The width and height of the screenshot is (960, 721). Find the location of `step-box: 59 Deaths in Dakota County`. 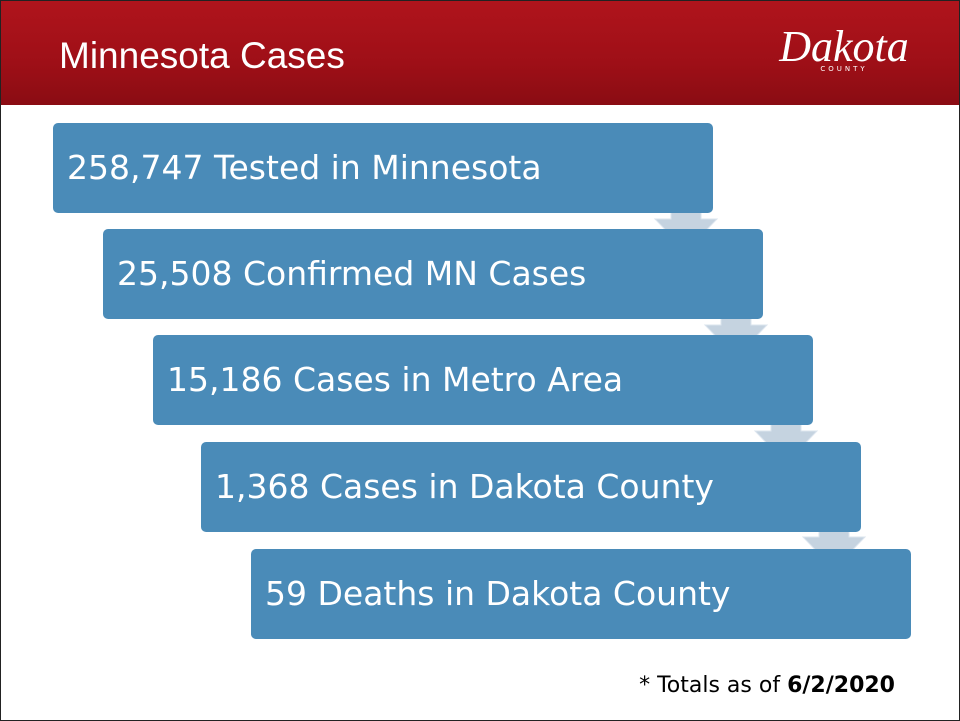

step-box: 59 Deaths in Dakota County is located at coordinates (581, 594).